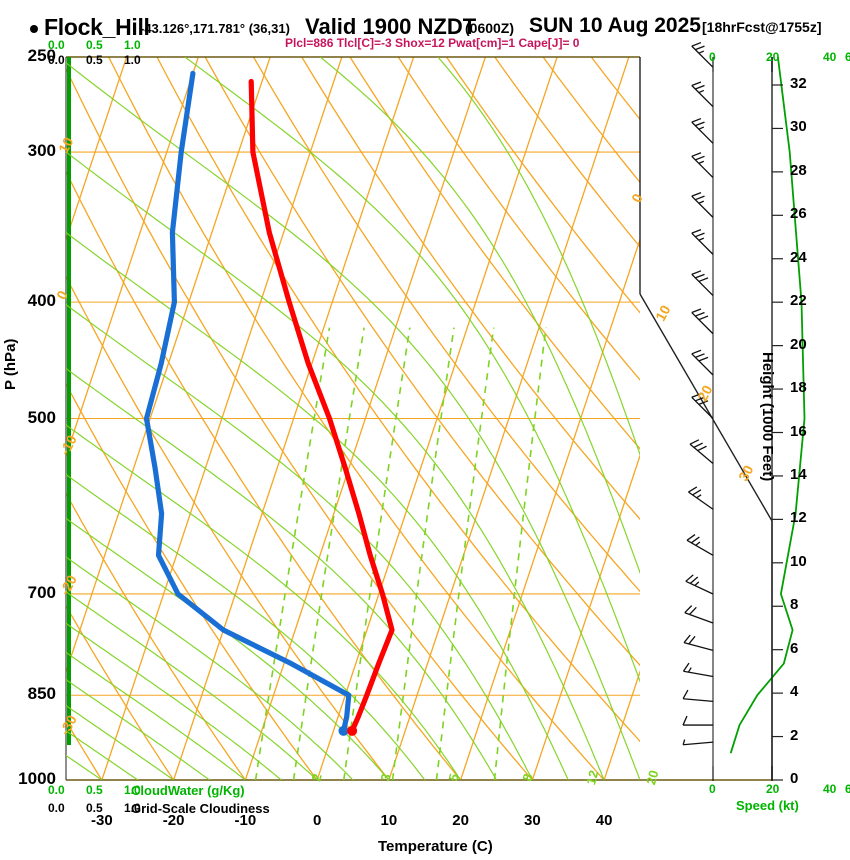  I want to click on height-tick: 22, so click(798, 301).